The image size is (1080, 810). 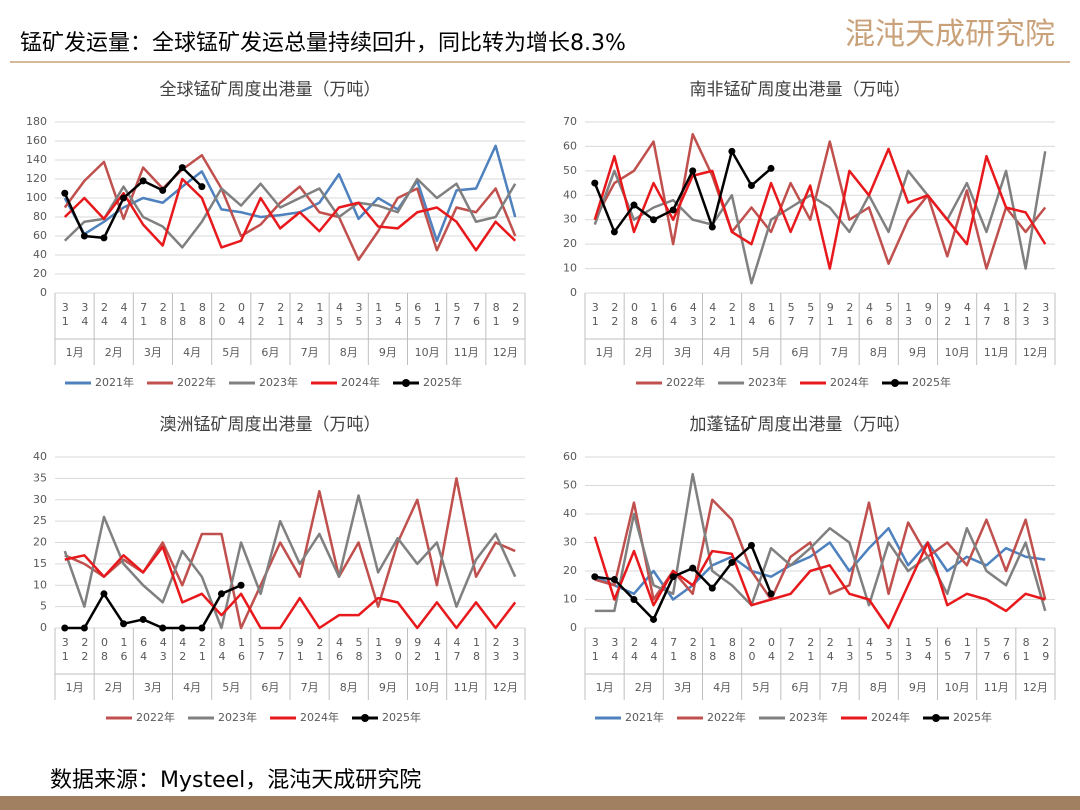 What do you see at coordinates (800, 425) in the screenshot?
I see `chart-title: 加蓬锰矿周度出港量（万吨）` at bounding box center [800, 425].